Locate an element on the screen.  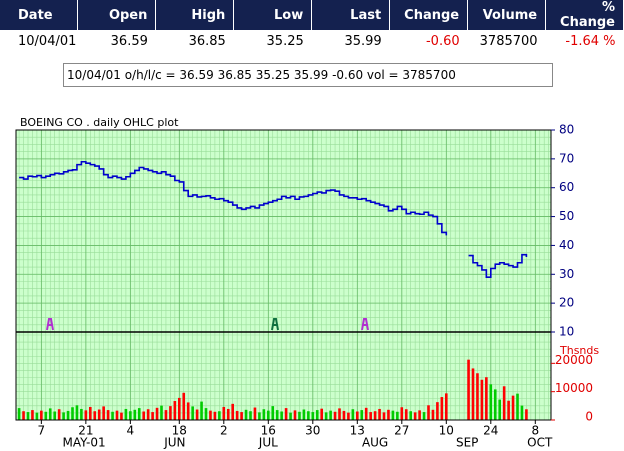
x-tick-label: 2 is located at coordinates (224, 431).